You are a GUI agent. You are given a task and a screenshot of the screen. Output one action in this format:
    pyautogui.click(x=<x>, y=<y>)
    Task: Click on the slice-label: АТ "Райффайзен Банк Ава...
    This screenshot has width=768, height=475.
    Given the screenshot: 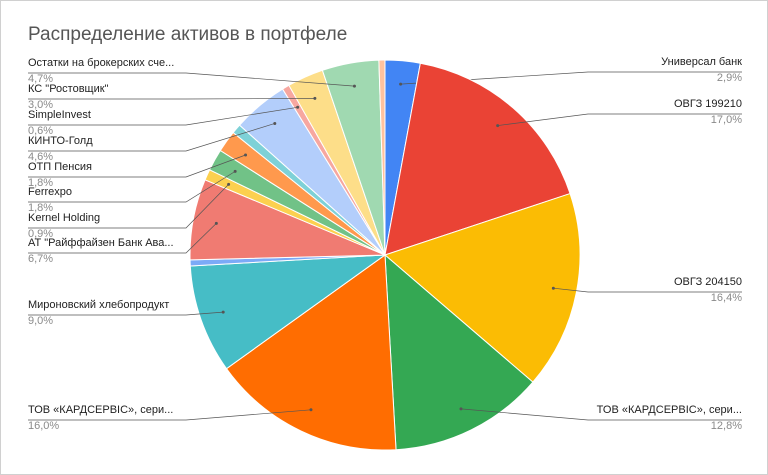 What is the action you would take?
    pyautogui.click(x=101, y=243)
    